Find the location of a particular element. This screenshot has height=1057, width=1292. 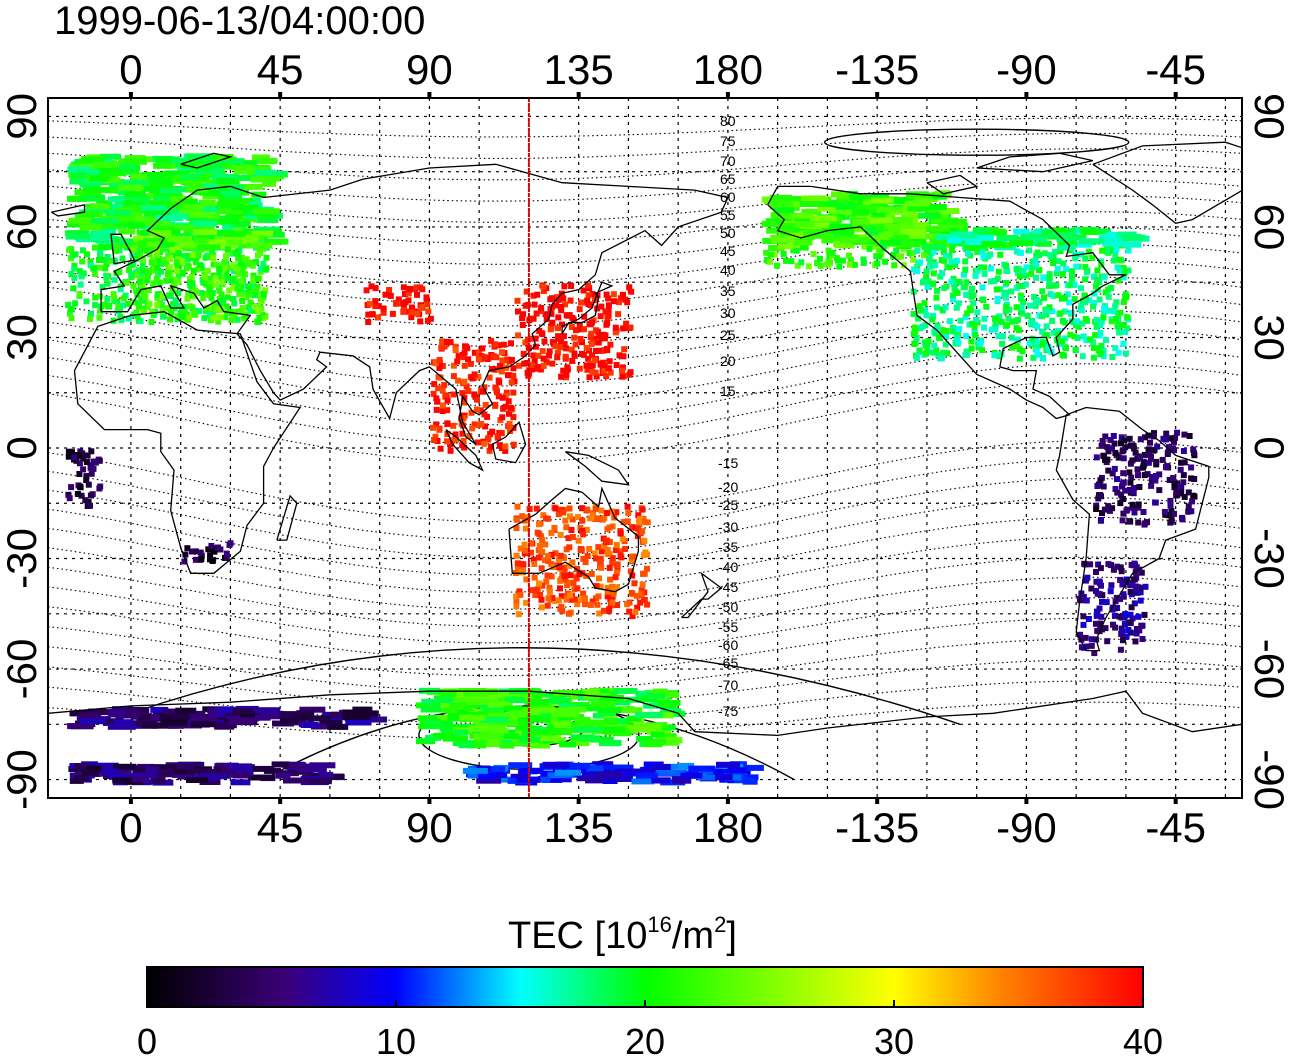

map-title: 1999-06-13/04:00:00 is located at coordinates (239, 21).